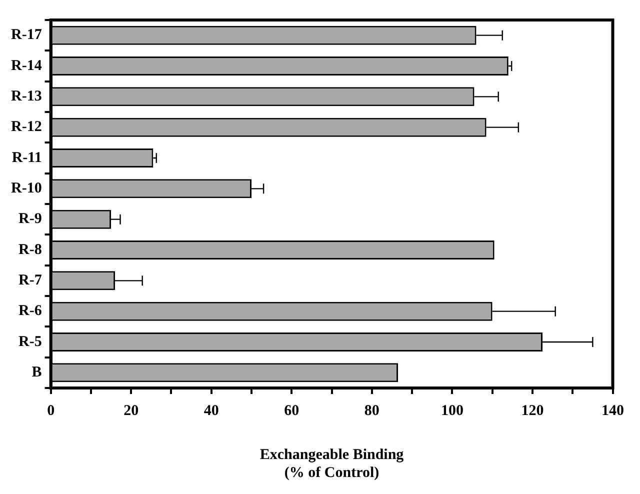  What do you see at coordinates (26, 35) in the screenshot?
I see `y-tick-label: R-17` at bounding box center [26, 35].